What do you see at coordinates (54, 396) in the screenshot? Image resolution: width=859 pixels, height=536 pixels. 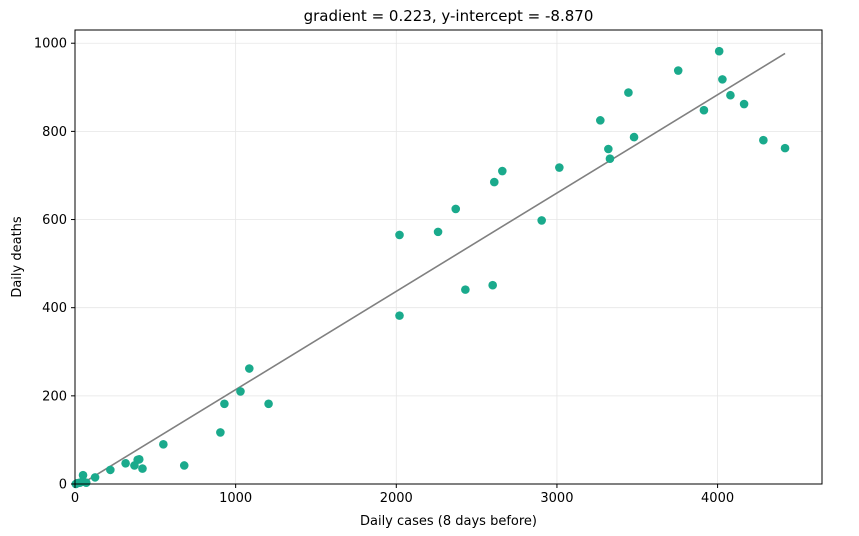 I see `y-tick-label: 200` at bounding box center [54, 396].